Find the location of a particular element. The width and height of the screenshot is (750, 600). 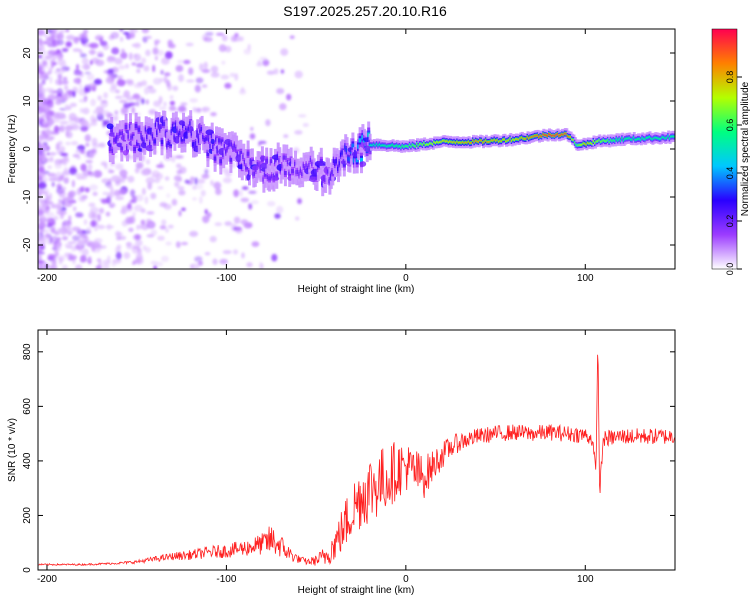

colorbar-tick-label: 0.2 is located at coordinates (730, 221).